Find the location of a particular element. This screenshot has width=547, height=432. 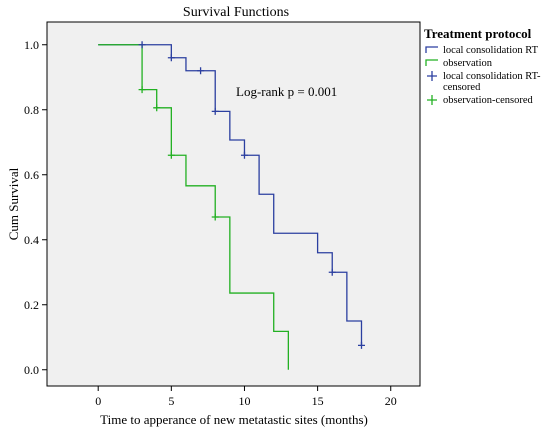

x-axis: 0 5 10 15 20 is located at coordinates (246, 397).